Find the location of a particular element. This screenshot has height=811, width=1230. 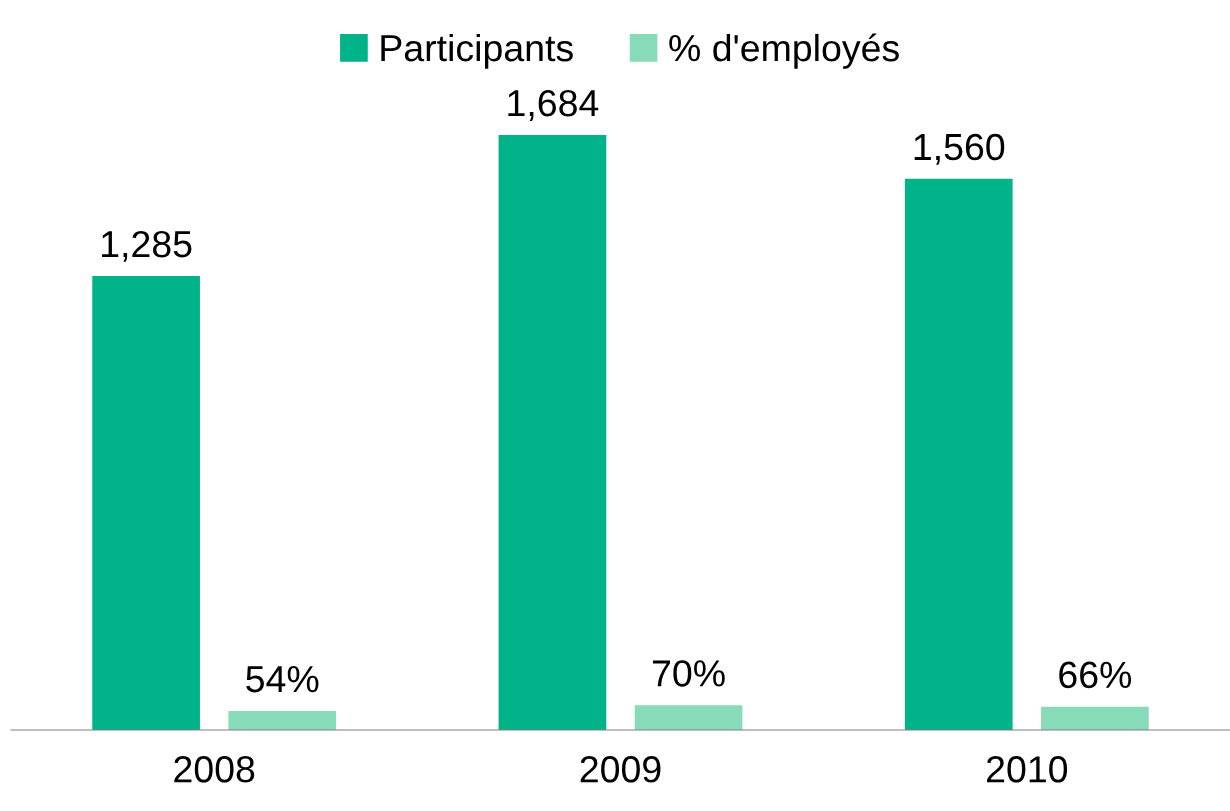

x-tick-label: 2009 is located at coordinates (620, 769).